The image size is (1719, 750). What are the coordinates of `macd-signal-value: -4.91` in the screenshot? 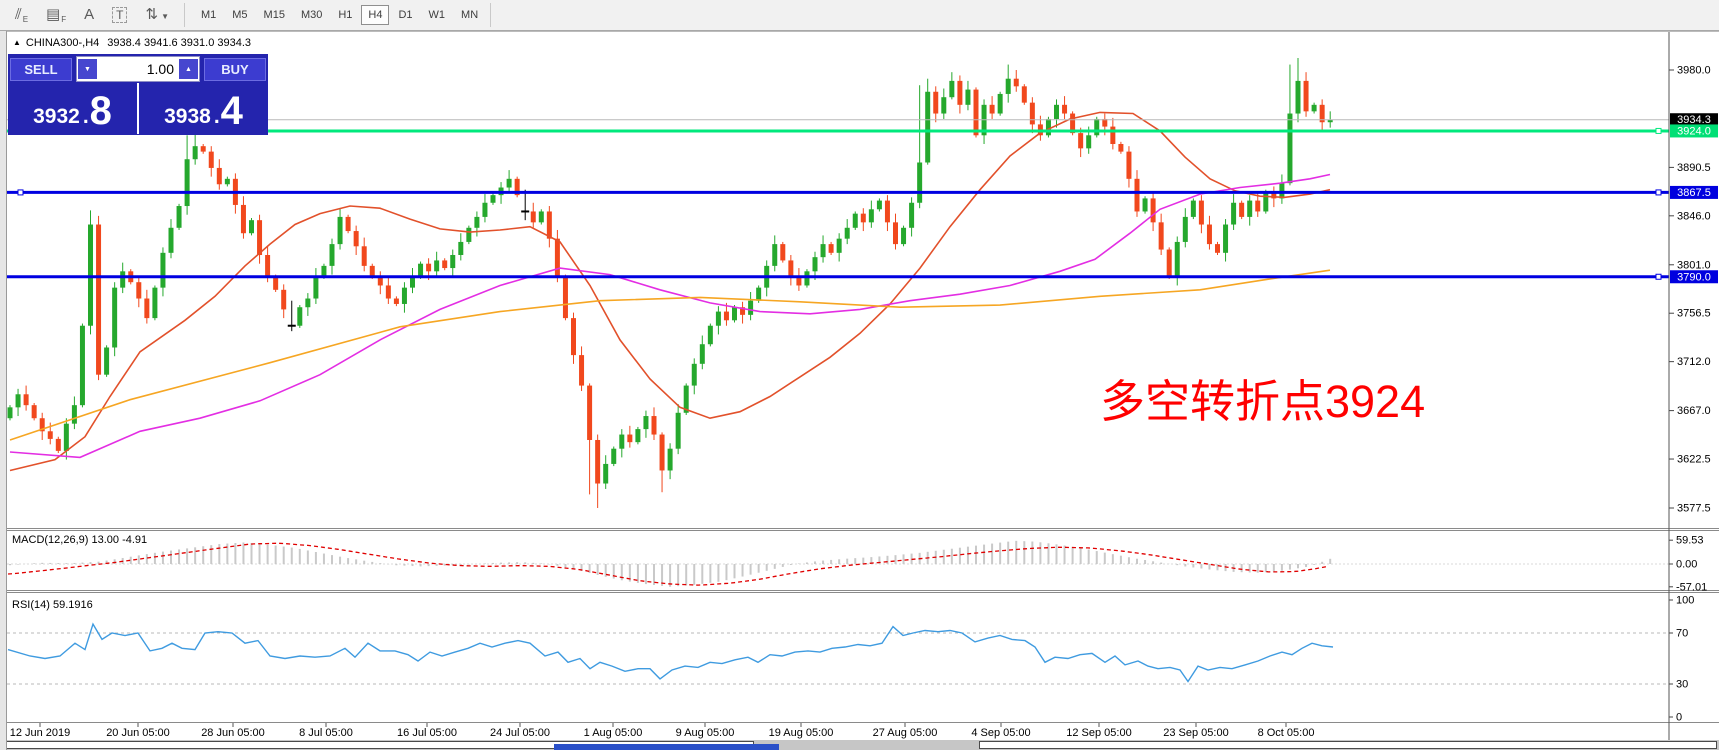 It's located at (135, 540).